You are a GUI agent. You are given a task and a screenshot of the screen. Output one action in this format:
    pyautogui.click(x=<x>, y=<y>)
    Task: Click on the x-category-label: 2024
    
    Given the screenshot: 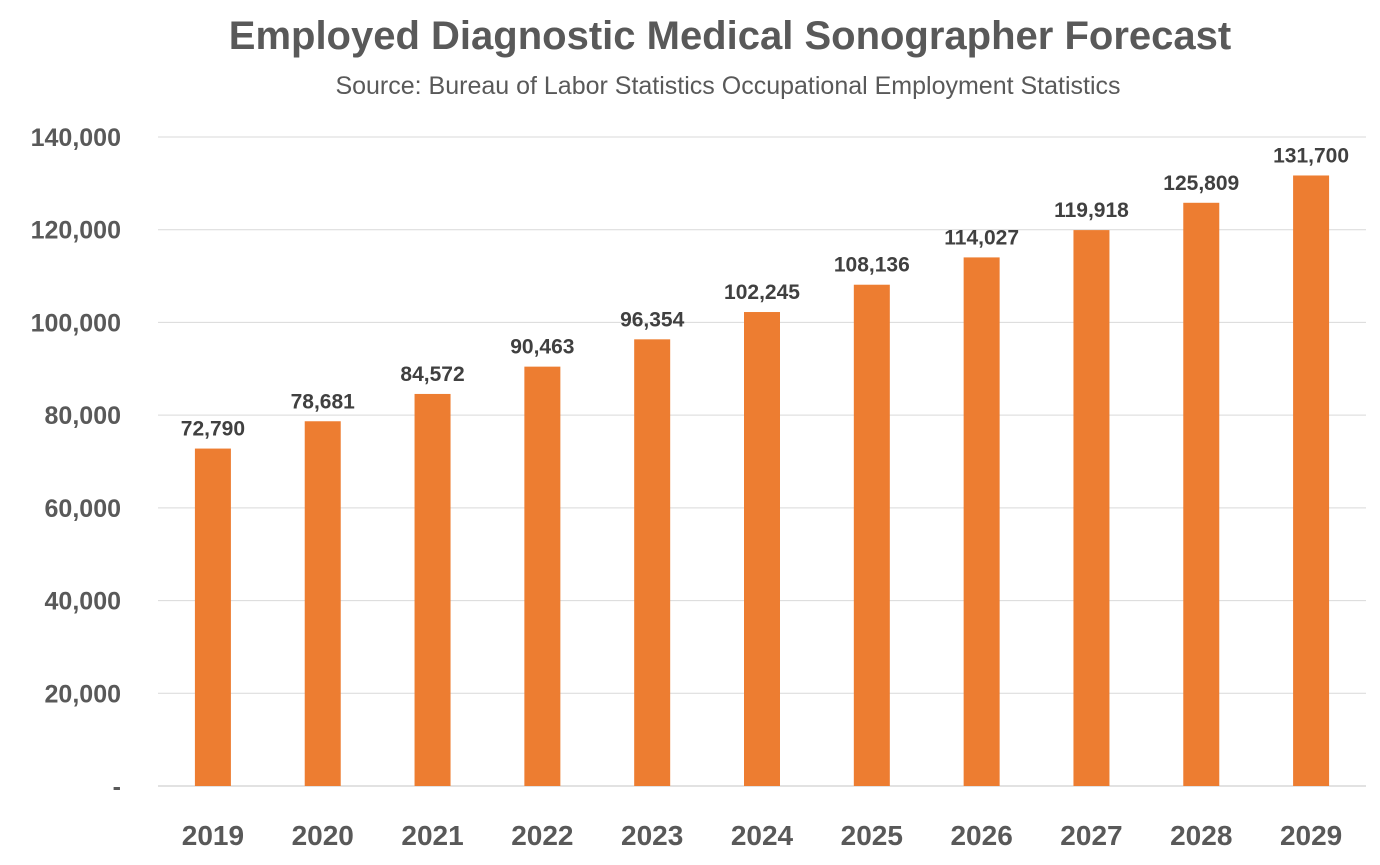 What is the action you would take?
    pyautogui.click(x=762, y=835)
    